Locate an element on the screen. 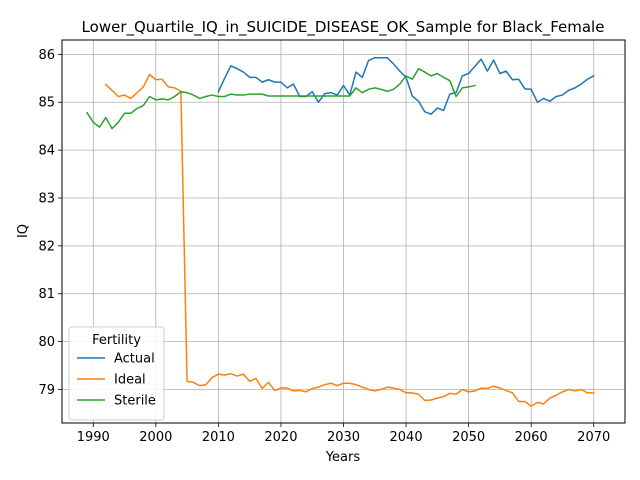  y-axis-label: IQ is located at coordinates (23, 231).